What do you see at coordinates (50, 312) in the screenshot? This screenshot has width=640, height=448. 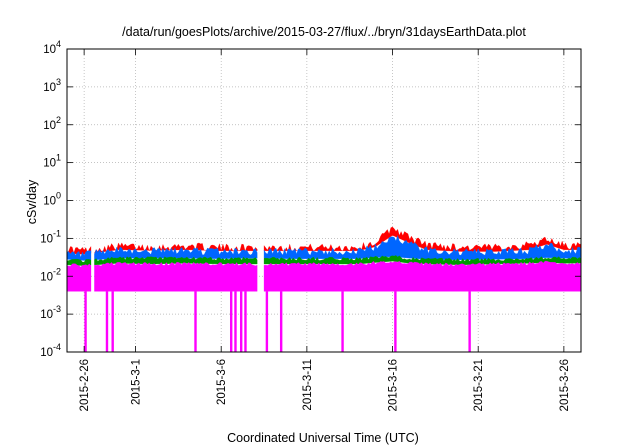 I see `y-tick-label: 10⁻³` at bounding box center [50, 312].